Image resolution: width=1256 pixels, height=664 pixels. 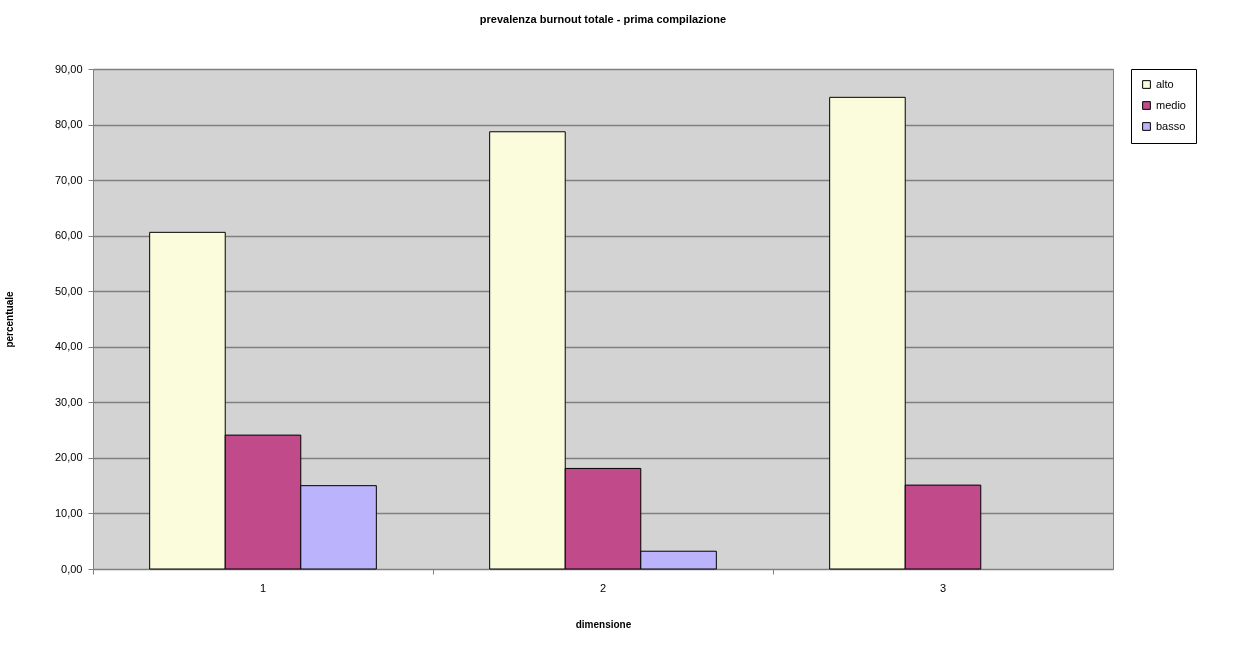 I want to click on y-tick-label: 90,00, so click(x=68, y=68).